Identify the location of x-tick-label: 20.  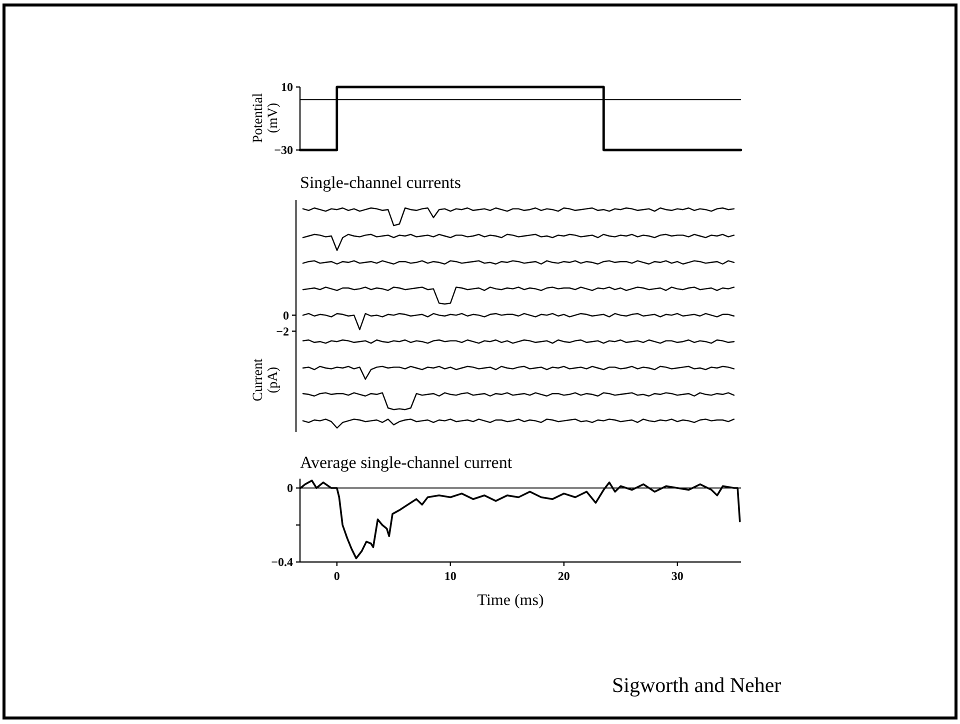
(564, 576).